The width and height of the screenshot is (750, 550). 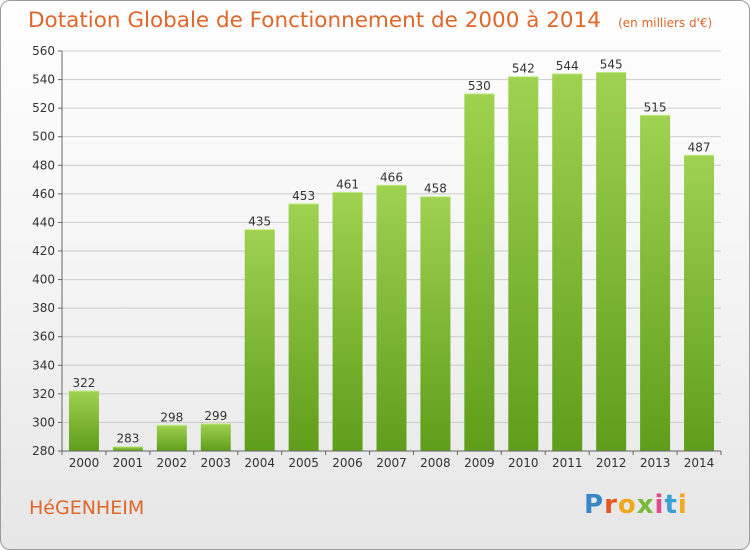 What do you see at coordinates (699, 463) in the screenshot?
I see `x-tick-label: 2014` at bounding box center [699, 463].